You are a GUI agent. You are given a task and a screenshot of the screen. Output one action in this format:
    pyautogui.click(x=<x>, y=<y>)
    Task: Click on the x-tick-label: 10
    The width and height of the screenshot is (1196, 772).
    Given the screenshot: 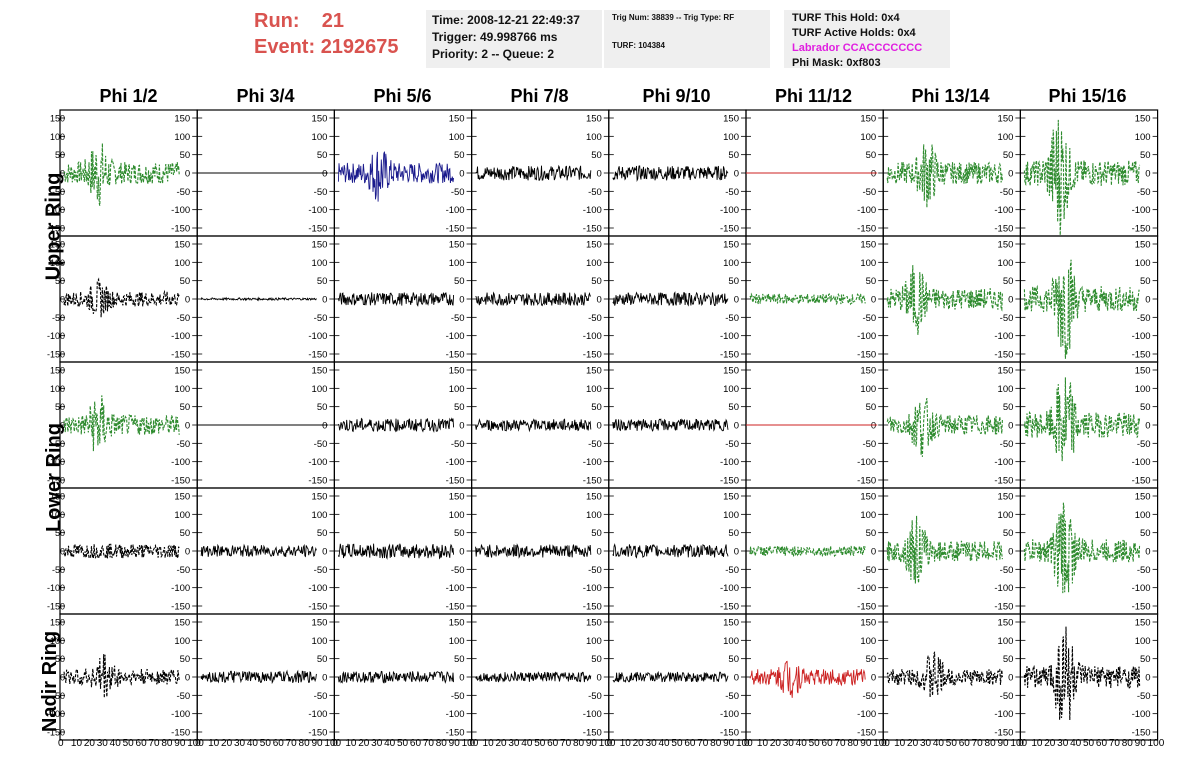 What is the action you would take?
    pyautogui.click(x=488, y=743)
    